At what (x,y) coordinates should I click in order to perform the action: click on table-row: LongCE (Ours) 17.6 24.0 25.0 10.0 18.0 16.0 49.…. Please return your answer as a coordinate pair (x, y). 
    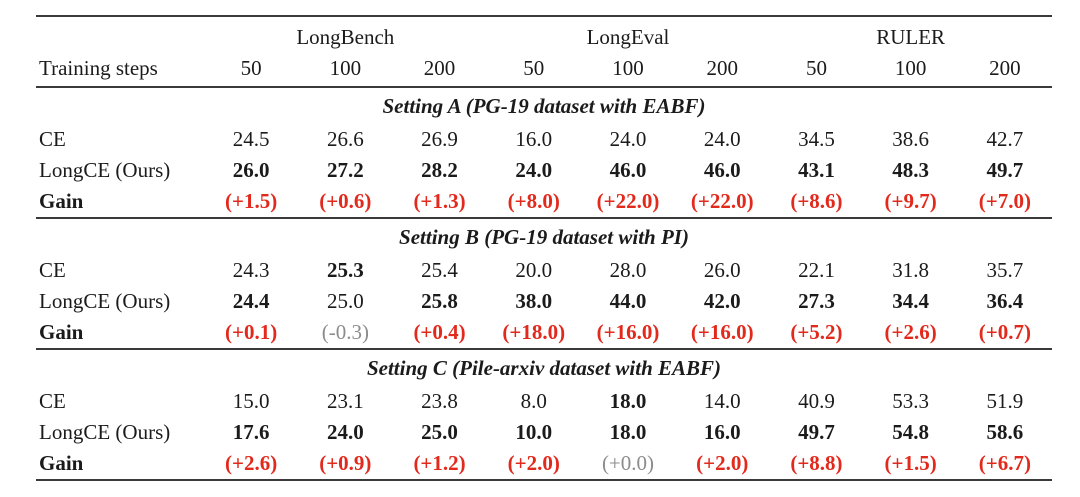
    Looking at the image, I should click on (544, 432).